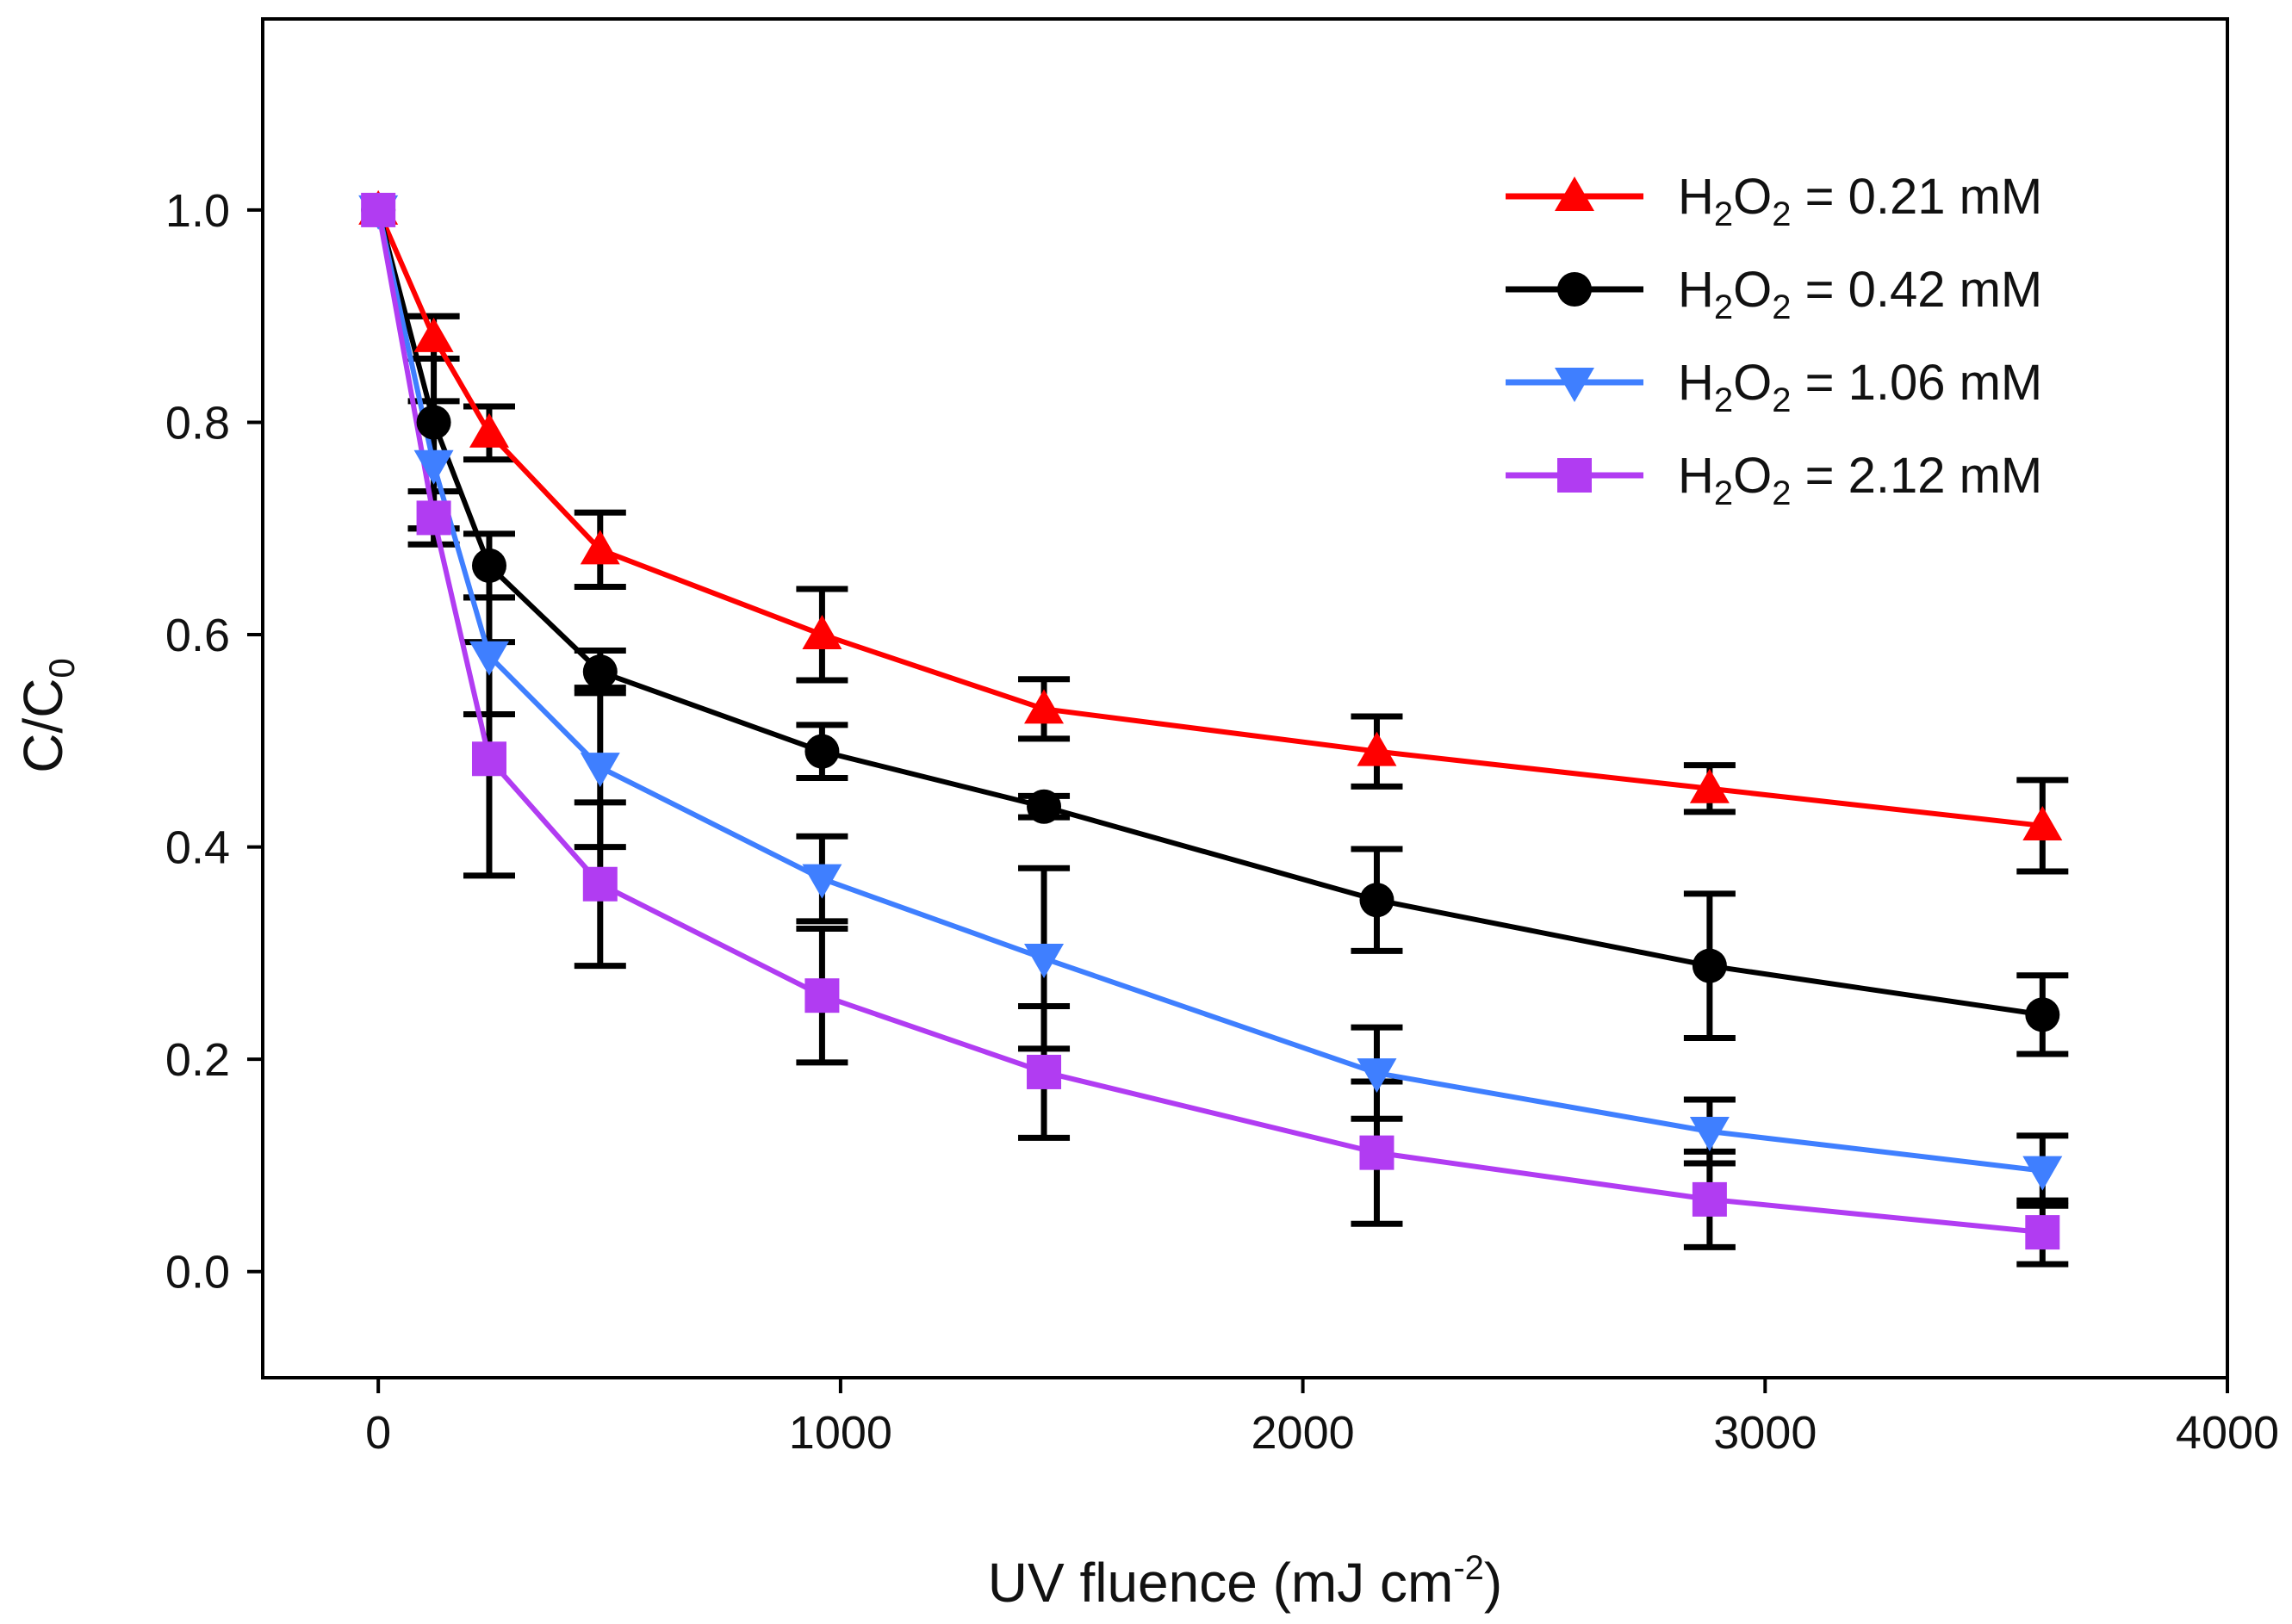 Image resolution: width=2292 pixels, height=1624 pixels. Describe the element at coordinates (1765, 1433) in the screenshot. I see `x-tick-label: 3000` at that location.